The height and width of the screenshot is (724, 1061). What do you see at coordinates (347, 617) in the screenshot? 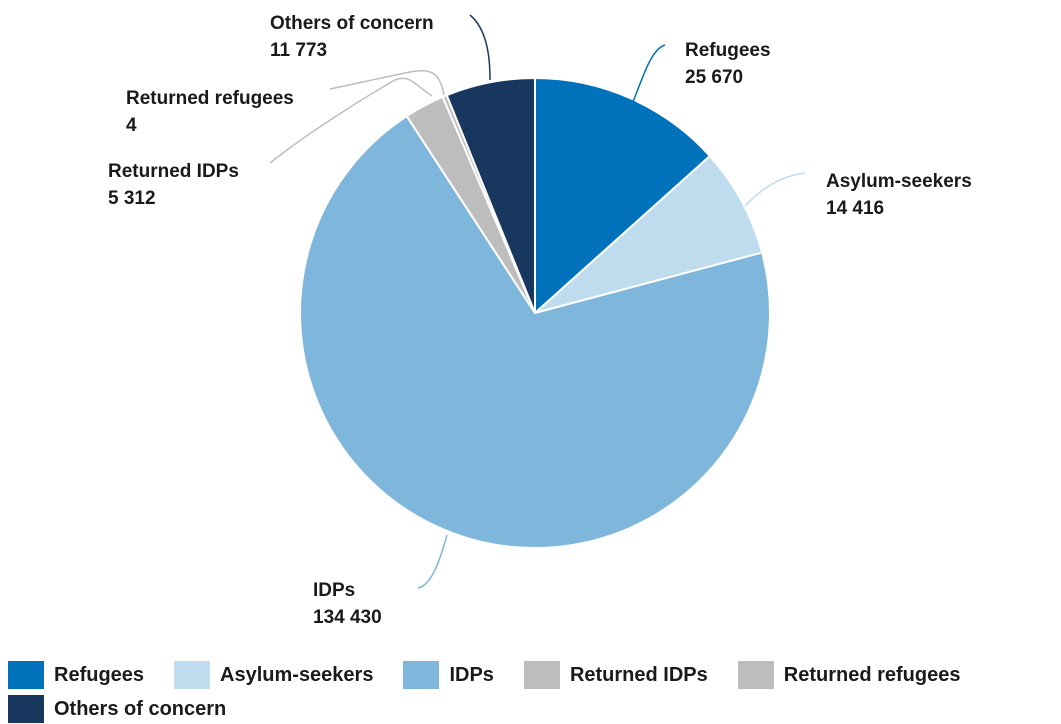
I see `data-label-value-idps: 134 430` at bounding box center [347, 617].